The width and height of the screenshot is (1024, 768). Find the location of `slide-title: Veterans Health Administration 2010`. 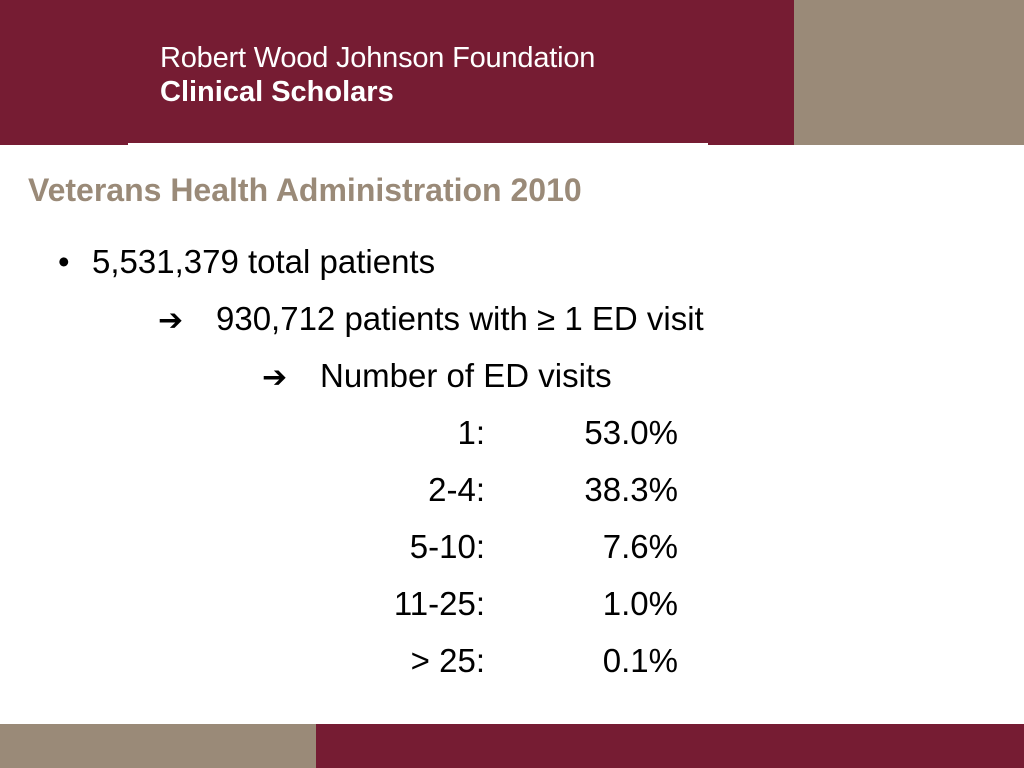

slide-title: Veterans Health Administration 2010 is located at coordinates (305, 190).